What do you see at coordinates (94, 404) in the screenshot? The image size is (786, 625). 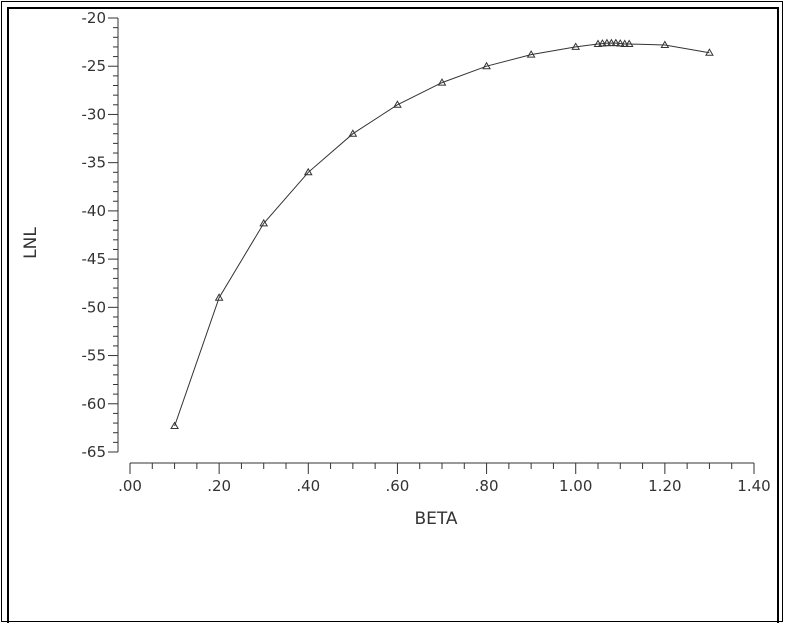 I see `y-tick-label: -60` at bounding box center [94, 404].